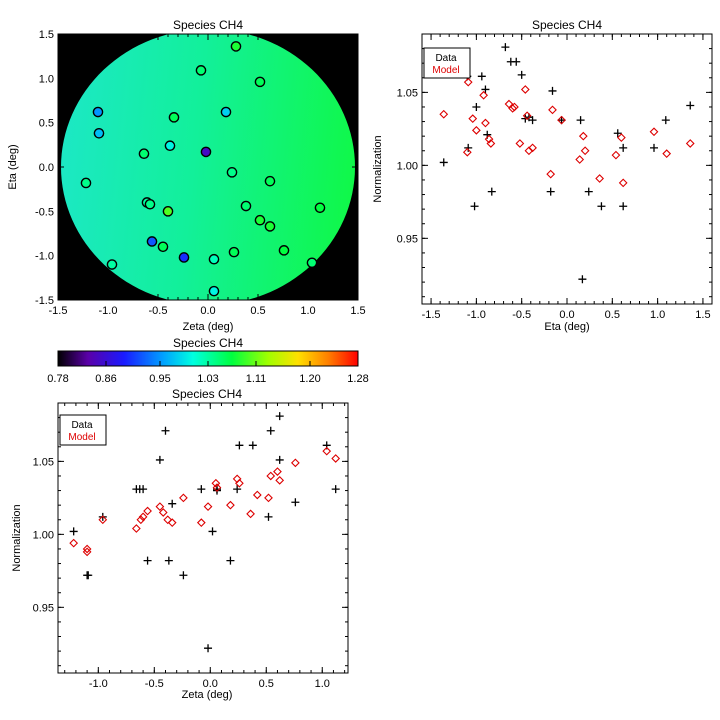 This screenshot has height=720, width=720. What do you see at coordinates (13, 166) in the screenshot?
I see `map-y-axis-label: Eta (deg)` at bounding box center [13, 166].